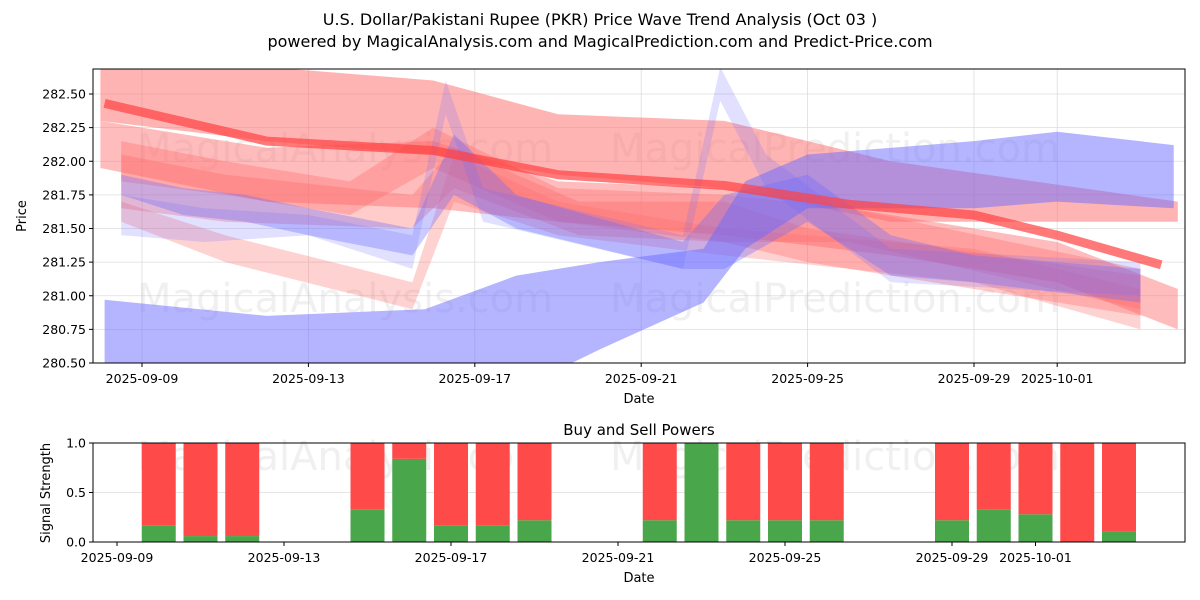 The image size is (1200, 600). I want to click on price-y-tick-label: 282.00, so click(64, 161).